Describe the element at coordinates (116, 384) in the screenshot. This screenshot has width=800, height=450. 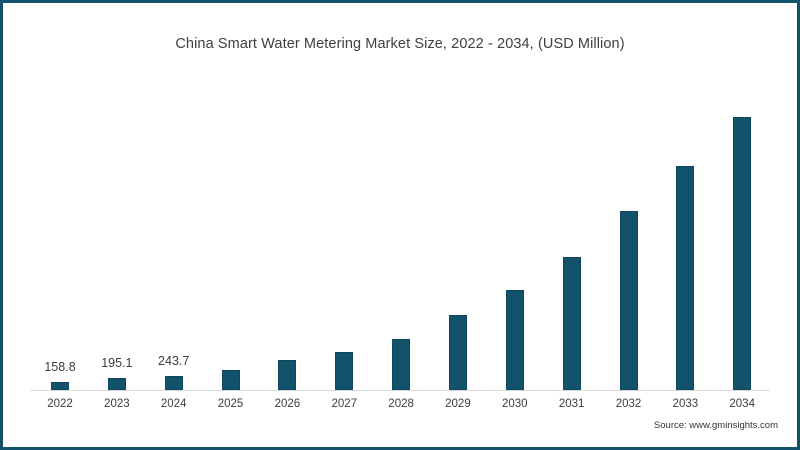
I see `bar-2023` at that location.